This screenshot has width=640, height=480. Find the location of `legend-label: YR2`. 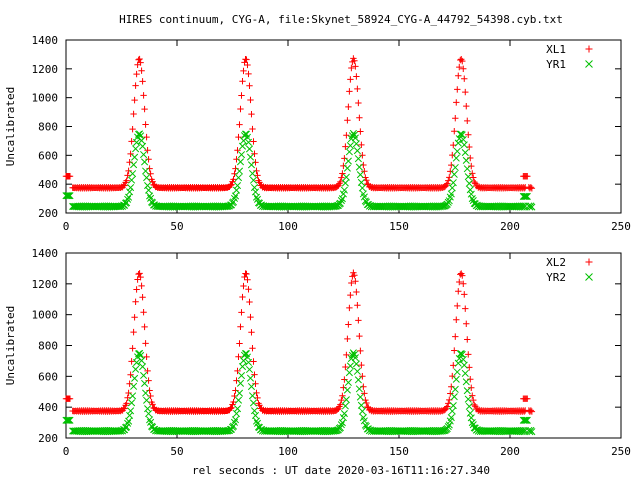

legend-label: YR2 is located at coordinates (556, 277).